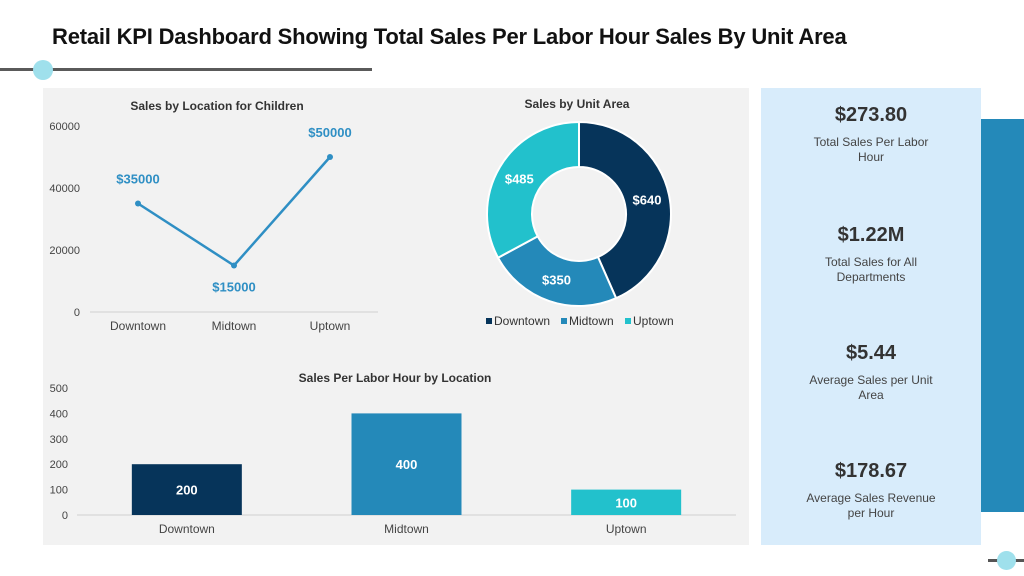 The image size is (1024, 576). I want to click on bar-data-label: 100, so click(626, 502).